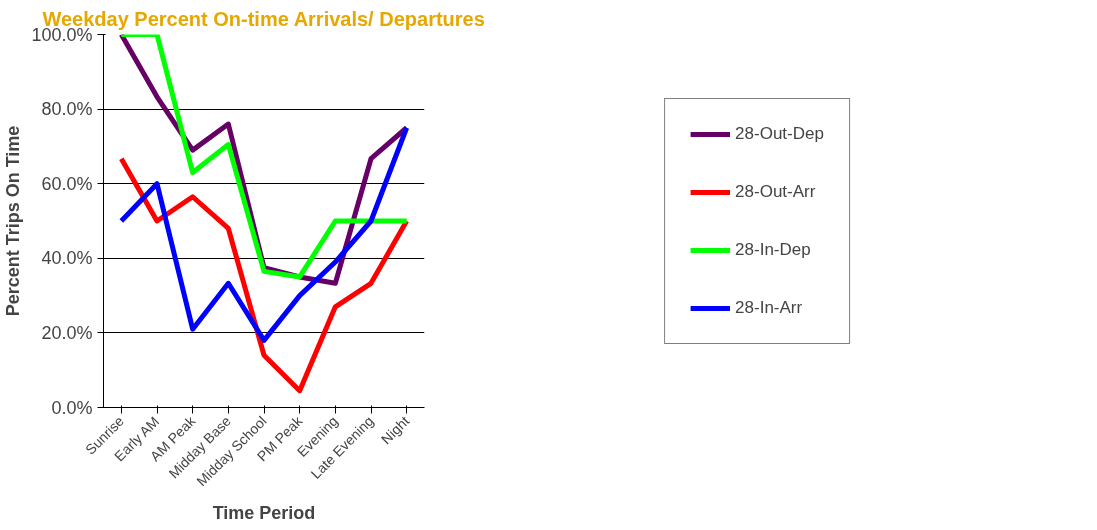 Image resolution: width=1097 pixels, height=530 pixels. I want to click on y-tick-label: 0.0%, so click(72, 407).